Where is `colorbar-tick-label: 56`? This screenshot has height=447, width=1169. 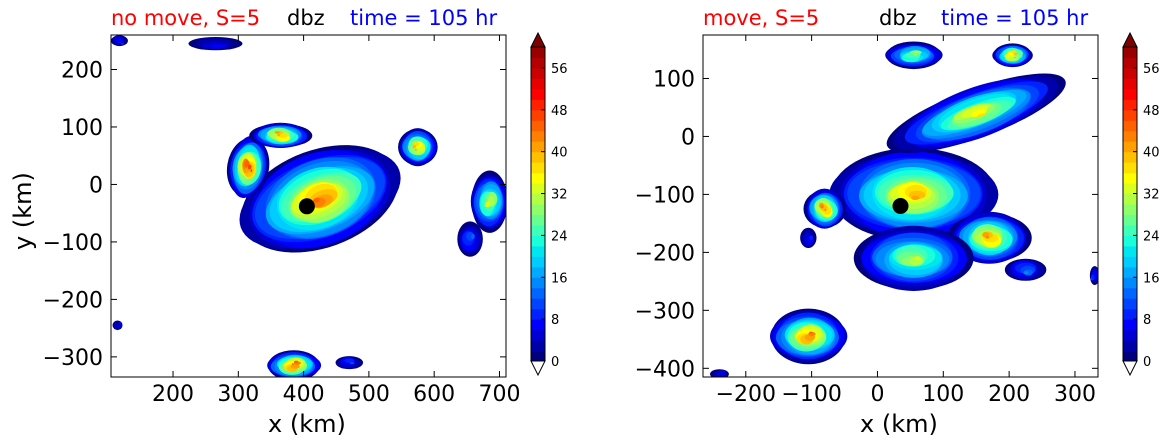 colorbar-tick-label: 56 is located at coordinates (559, 69).